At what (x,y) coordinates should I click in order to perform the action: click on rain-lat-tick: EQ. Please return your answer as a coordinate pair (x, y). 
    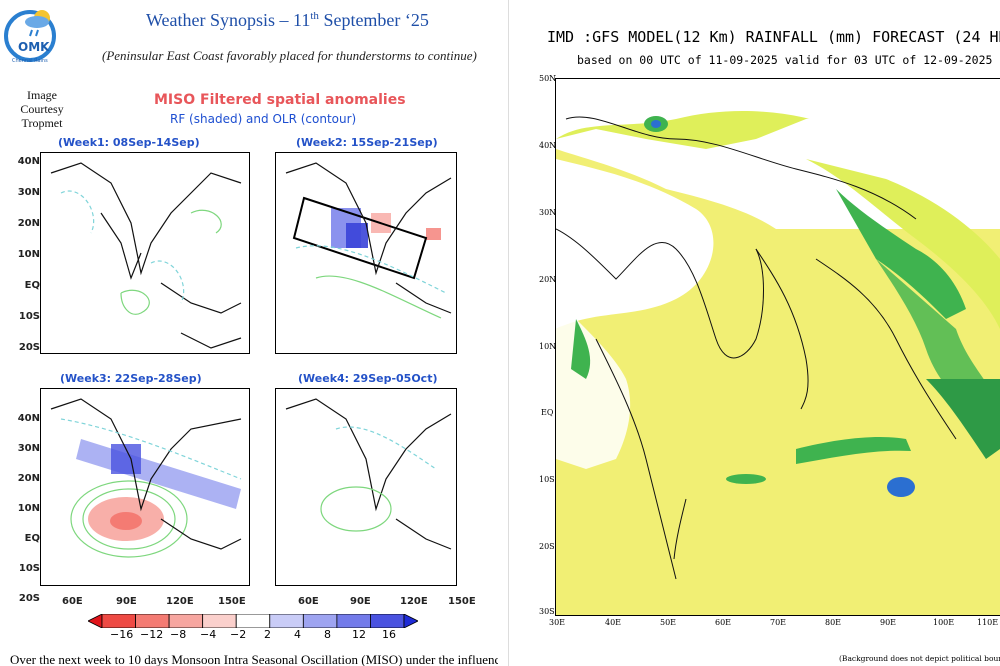
    Looking at the image, I should click on (547, 412).